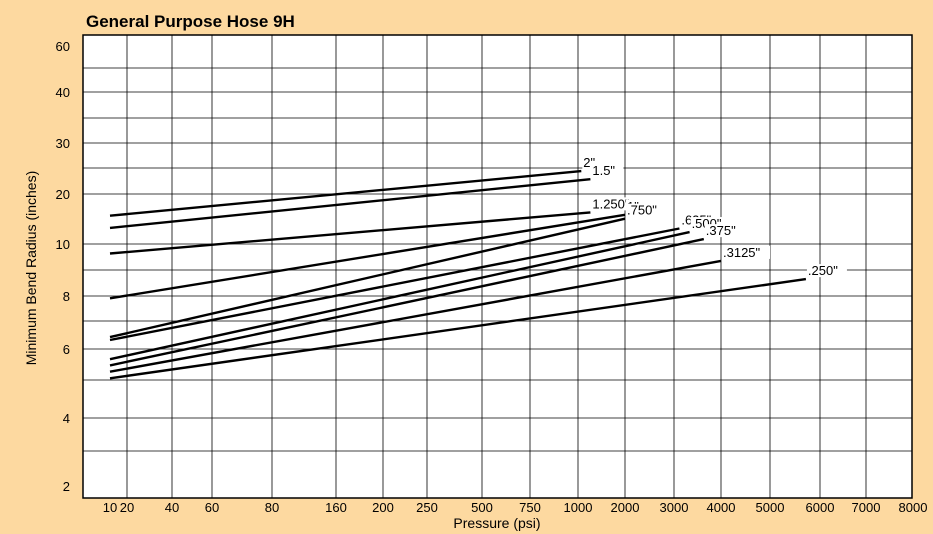 The height and width of the screenshot is (534, 933). What do you see at coordinates (497, 523) in the screenshot?
I see `x-axis-label: Pressure (psi)` at bounding box center [497, 523].